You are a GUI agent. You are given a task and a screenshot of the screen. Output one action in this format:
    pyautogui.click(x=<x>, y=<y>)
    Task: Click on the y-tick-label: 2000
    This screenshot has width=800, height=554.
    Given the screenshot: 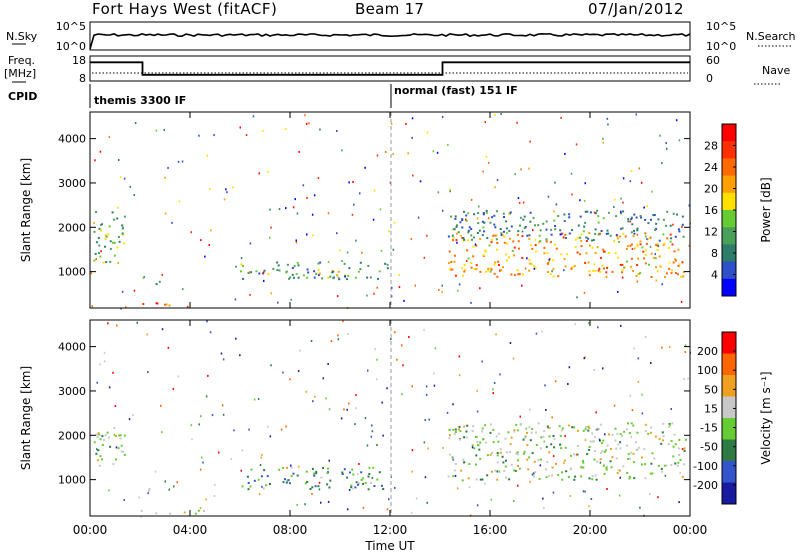 What is the action you would take?
    pyautogui.click(x=72, y=435)
    